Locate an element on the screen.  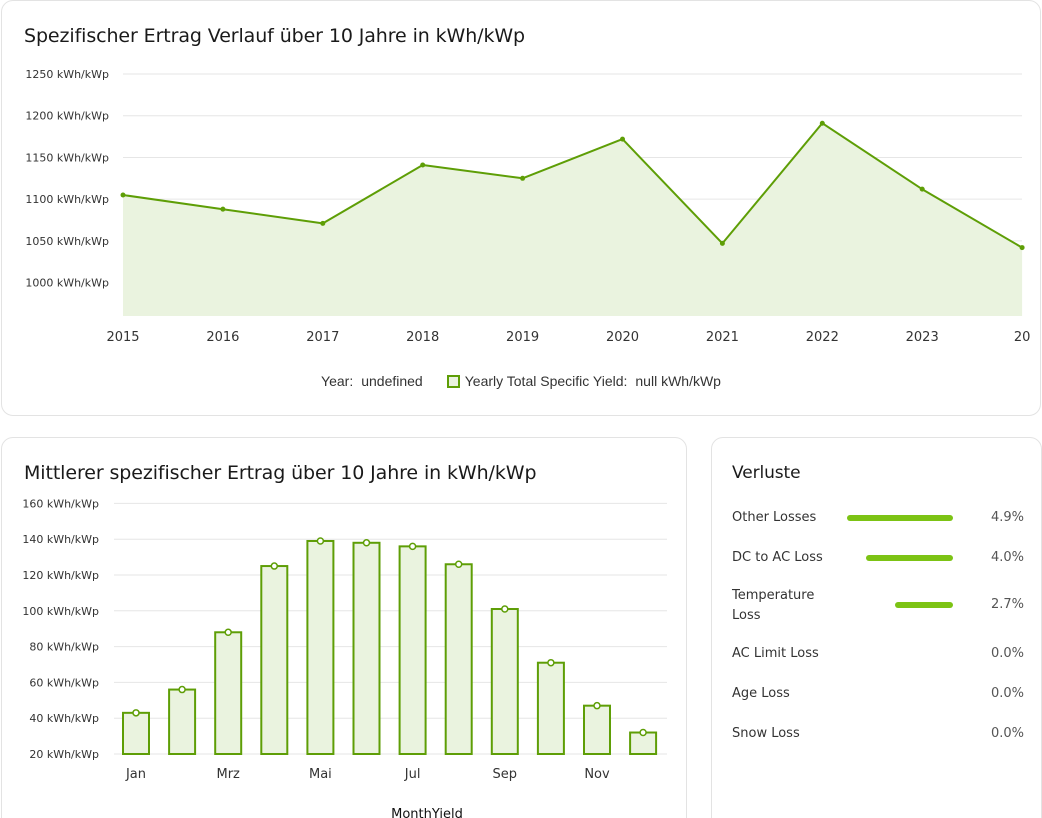
x-tick-label: Jan is located at coordinates (135, 774).